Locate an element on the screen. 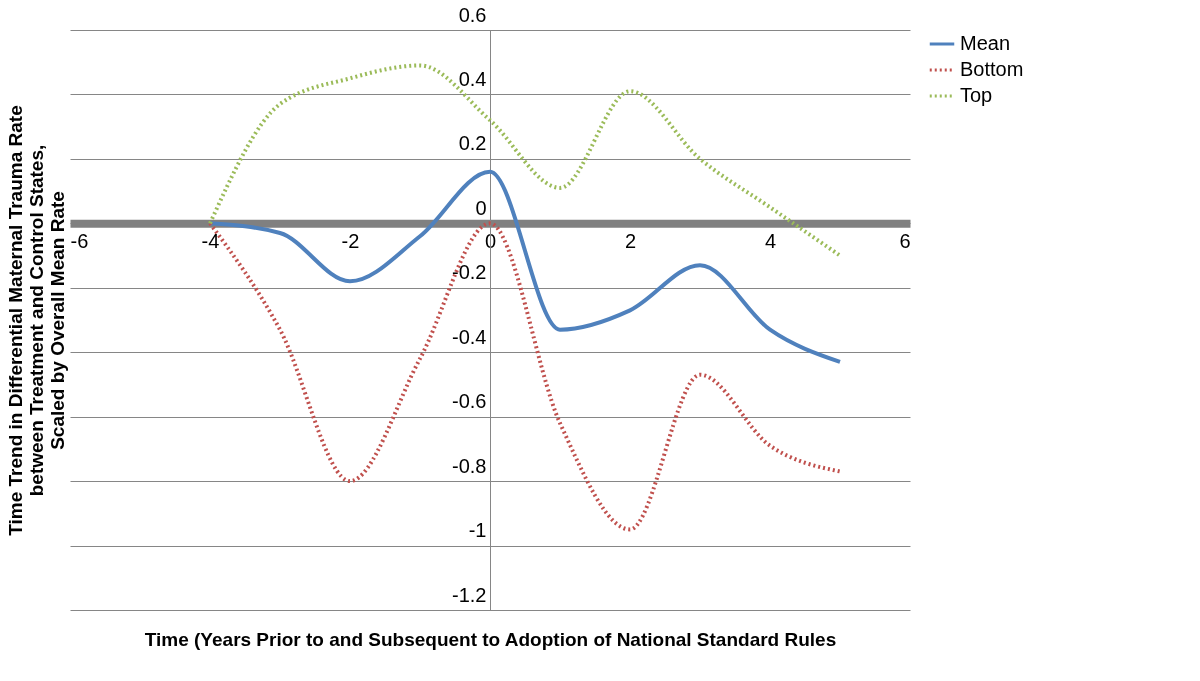 This screenshot has width=1200, height=681. y-tick-label: -0.6 is located at coordinates (469, 401).